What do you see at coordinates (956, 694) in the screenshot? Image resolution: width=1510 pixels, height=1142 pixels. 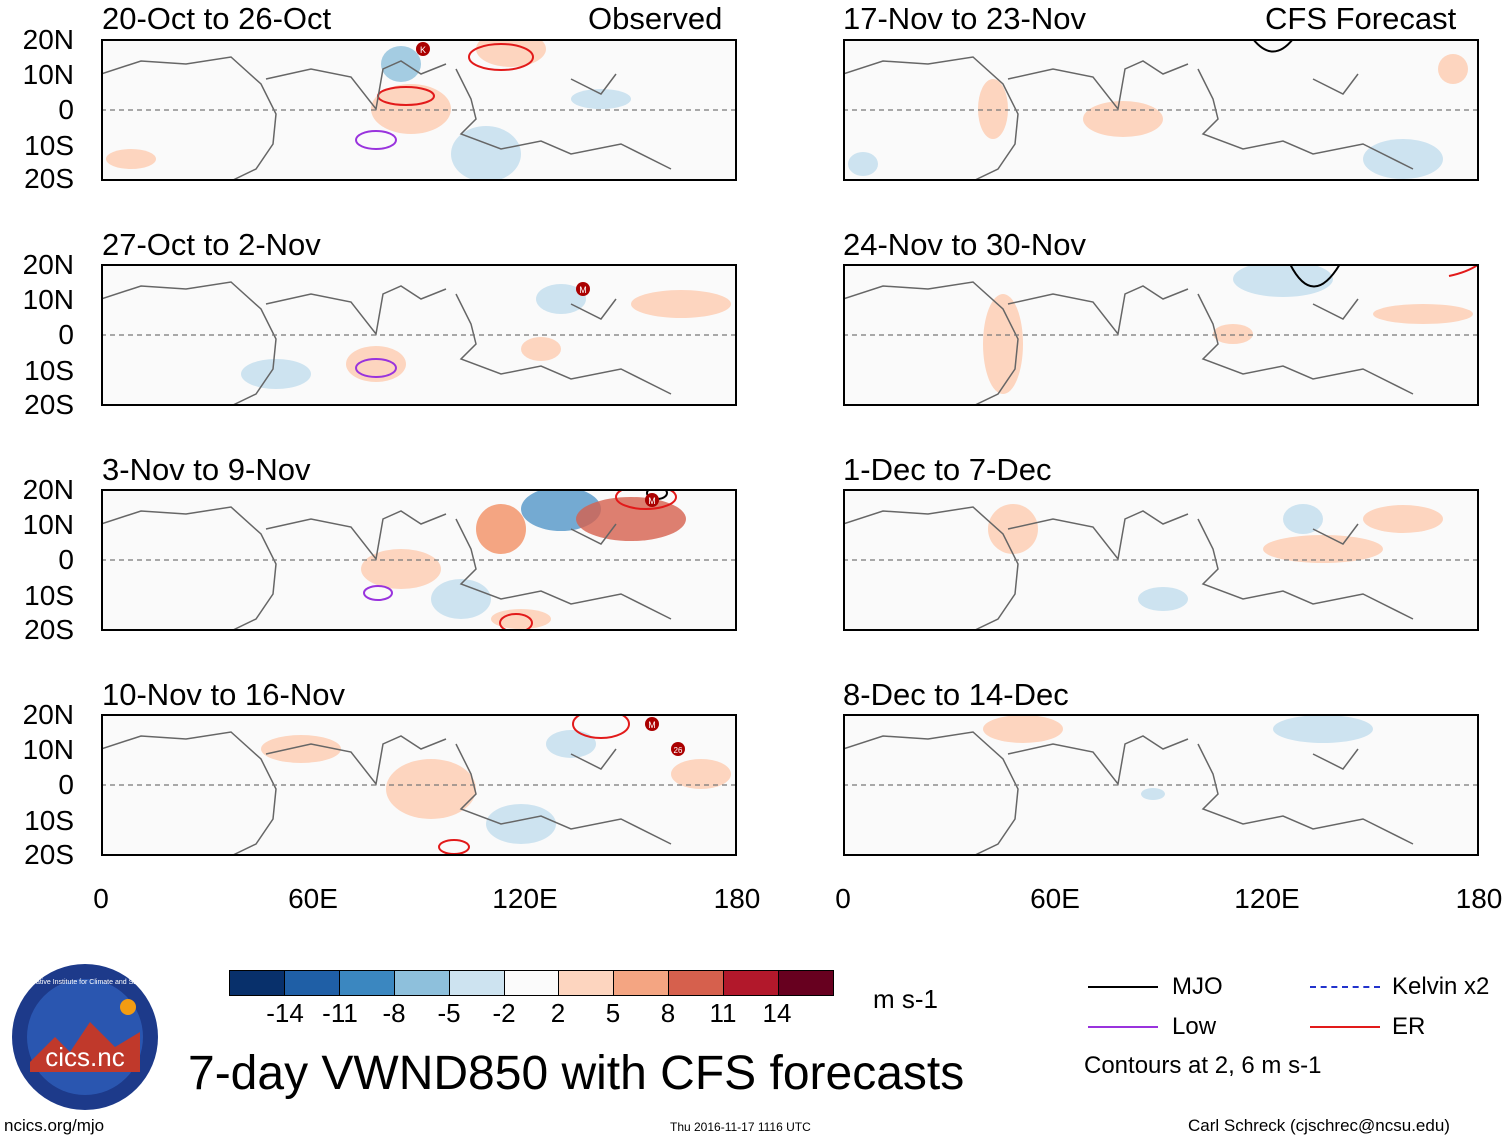 I see `panel-title-fc-4: 8-Dec to 14-Dec` at bounding box center [956, 694].